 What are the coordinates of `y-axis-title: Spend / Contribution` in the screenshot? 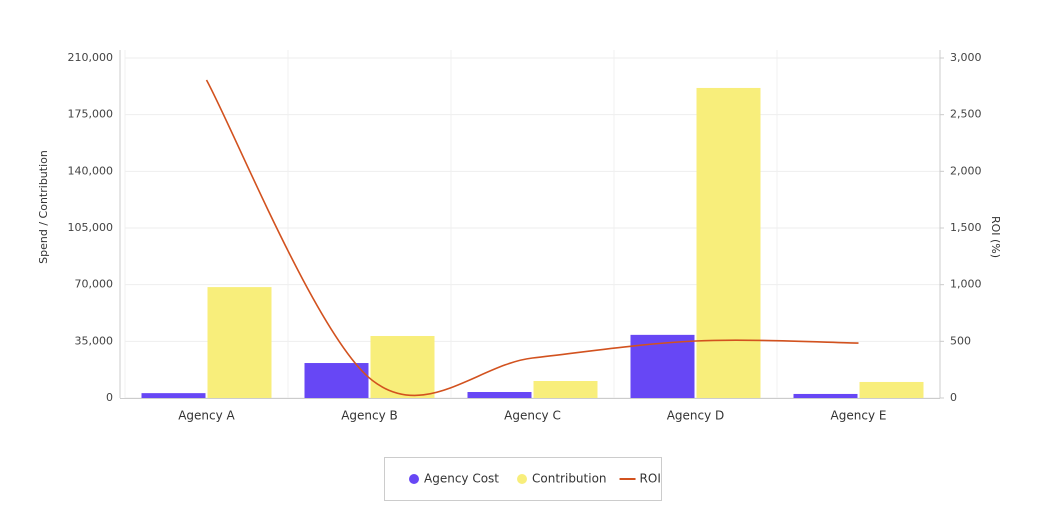 It's located at (43, 207).